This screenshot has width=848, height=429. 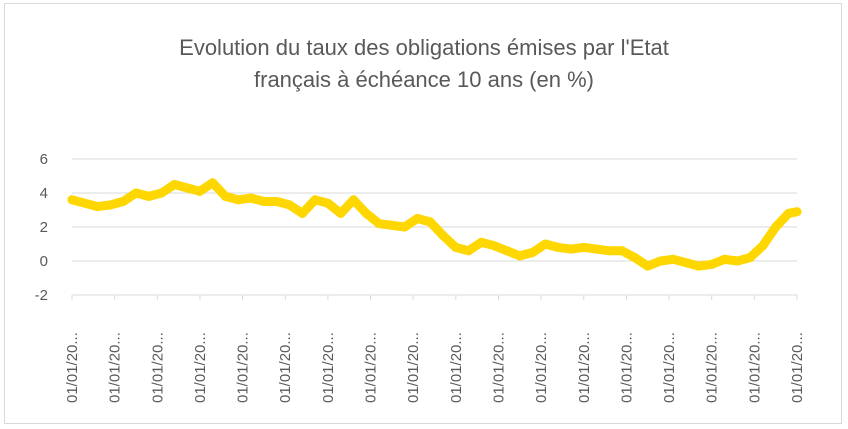 What do you see at coordinates (41, 295) in the screenshot?
I see `y-tick-label: -2` at bounding box center [41, 295].